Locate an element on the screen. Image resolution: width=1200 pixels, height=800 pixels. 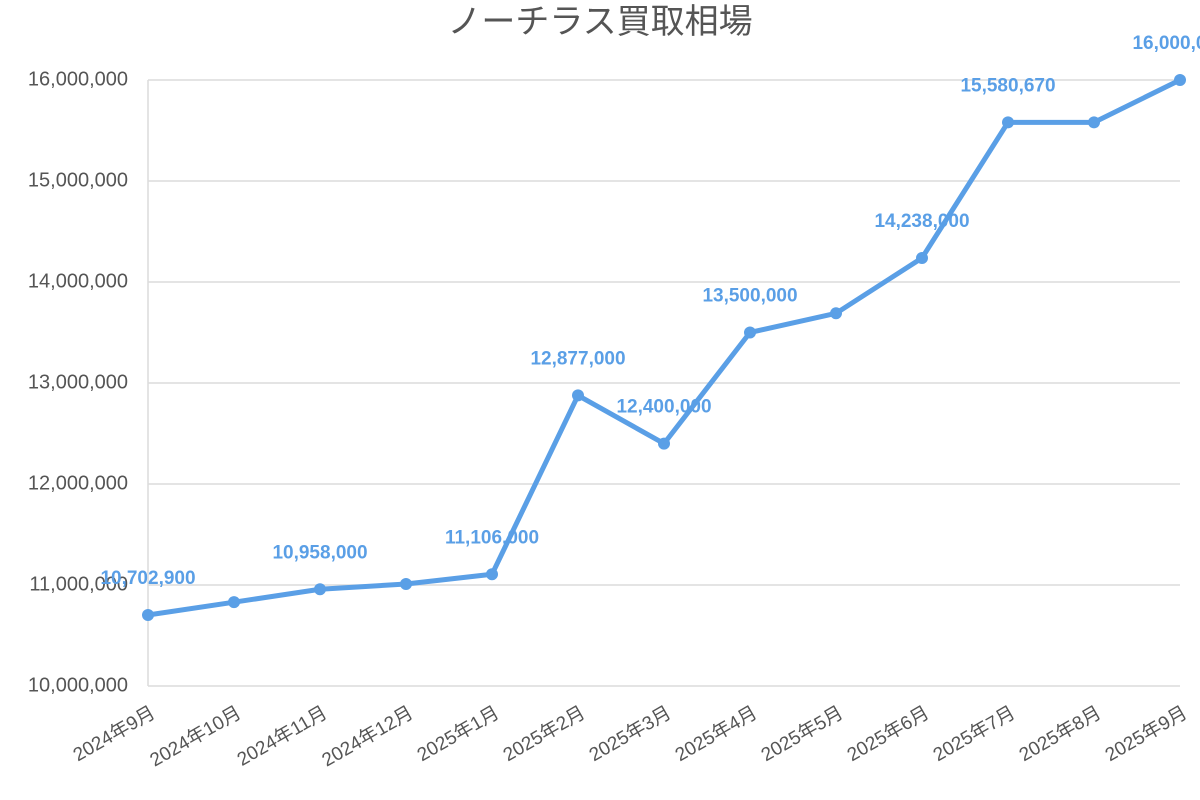
data-label: 14,238,000 is located at coordinates (921, 221).